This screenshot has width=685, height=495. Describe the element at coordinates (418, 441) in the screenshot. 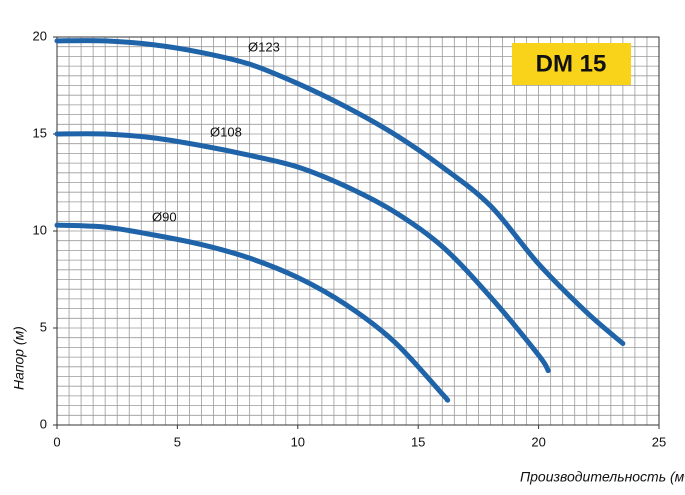

I see `x-tick-label: 15` at that location.